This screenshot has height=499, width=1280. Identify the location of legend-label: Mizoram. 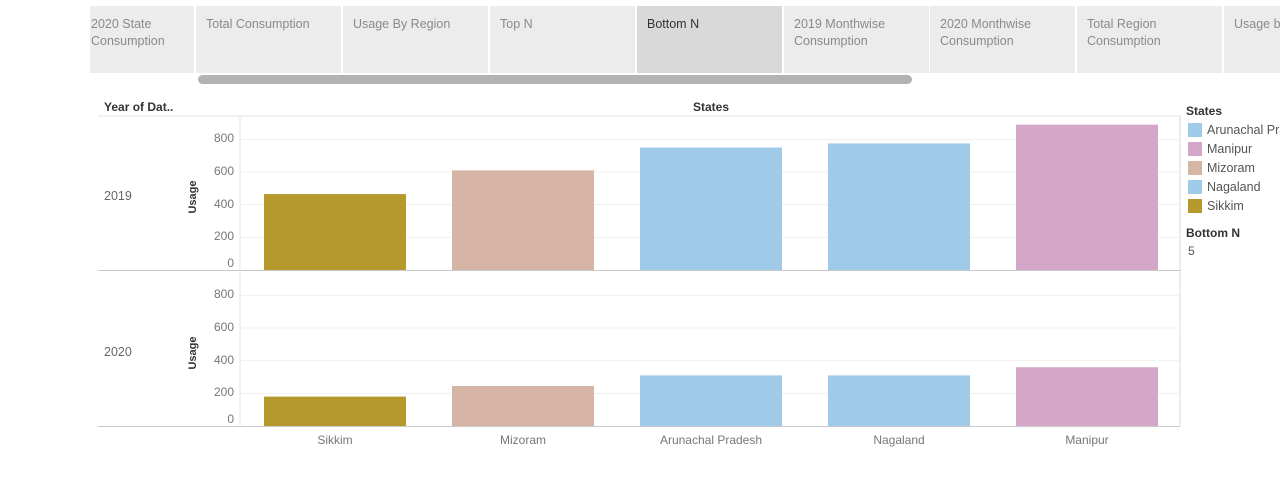
(1231, 167).